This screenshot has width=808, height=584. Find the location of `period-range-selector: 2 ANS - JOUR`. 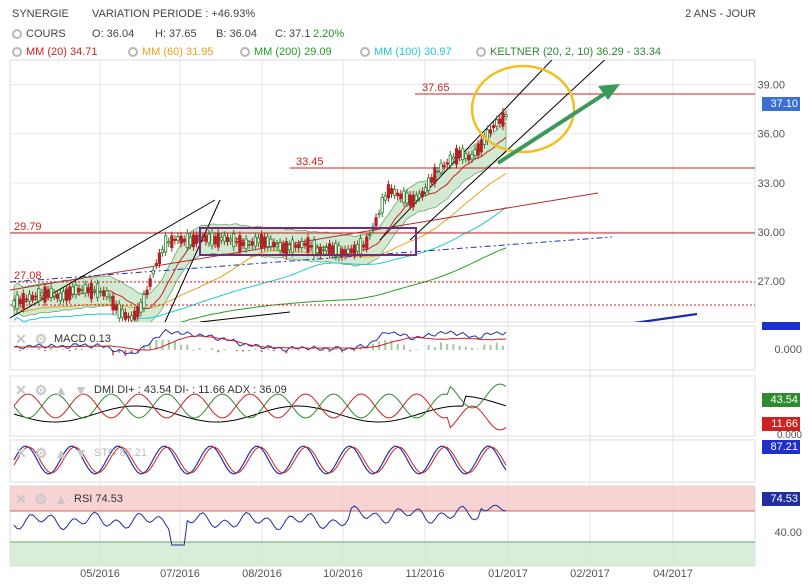

period-range-selector: 2 ANS - JOUR is located at coordinates (720, 14).